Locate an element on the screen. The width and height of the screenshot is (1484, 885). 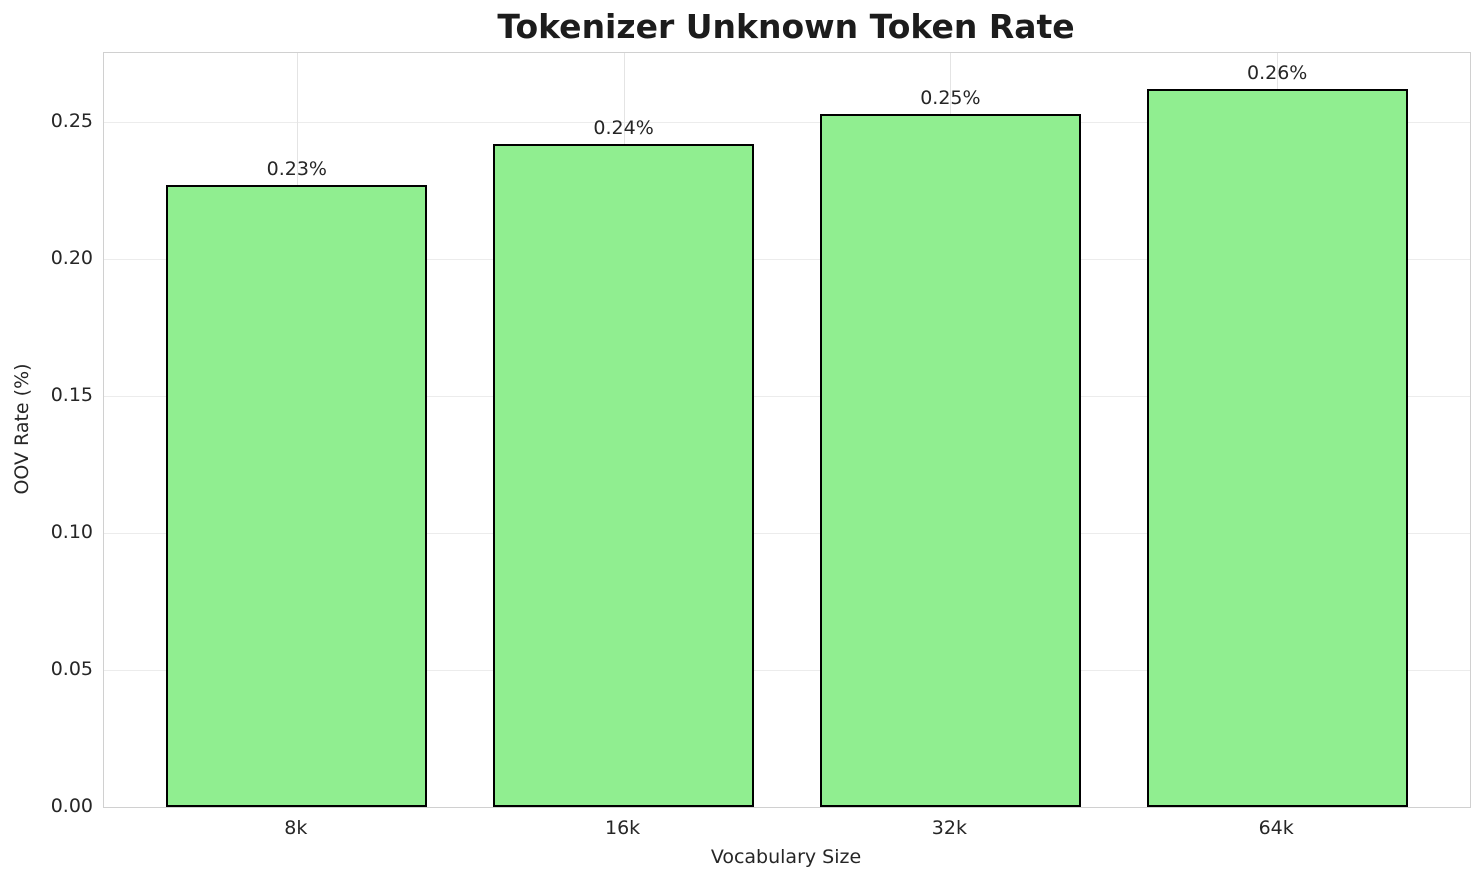
y-tick-label: 0.15 is located at coordinates (71, 395).